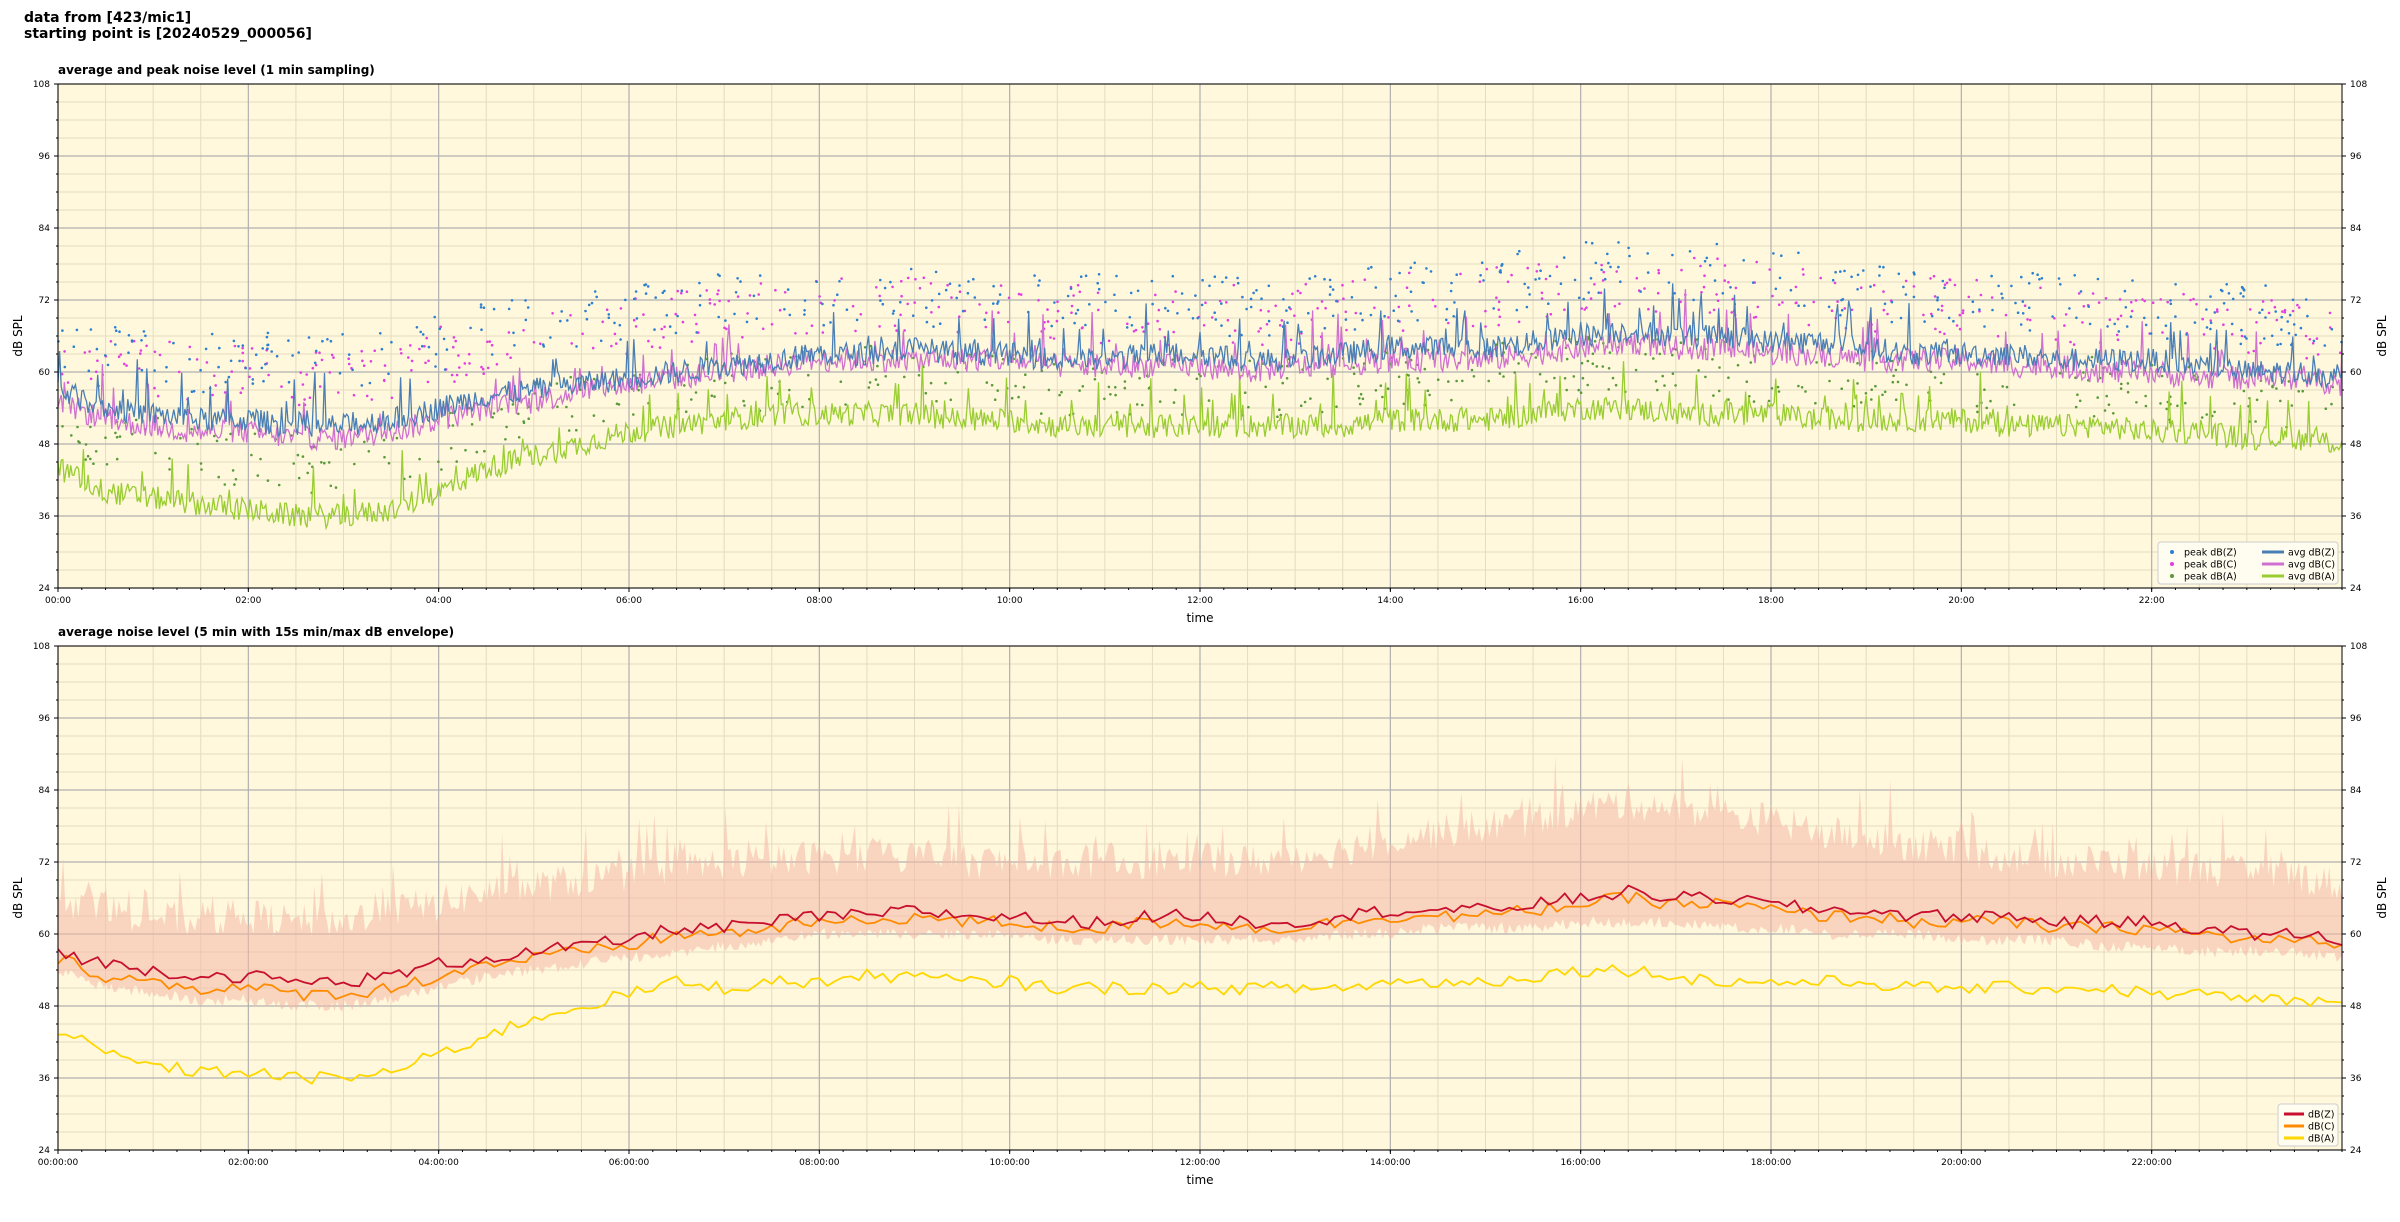  Describe the element at coordinates (1200, 1163) in the screenshot. I see `x-tick-label: 12:00:00` at that location.